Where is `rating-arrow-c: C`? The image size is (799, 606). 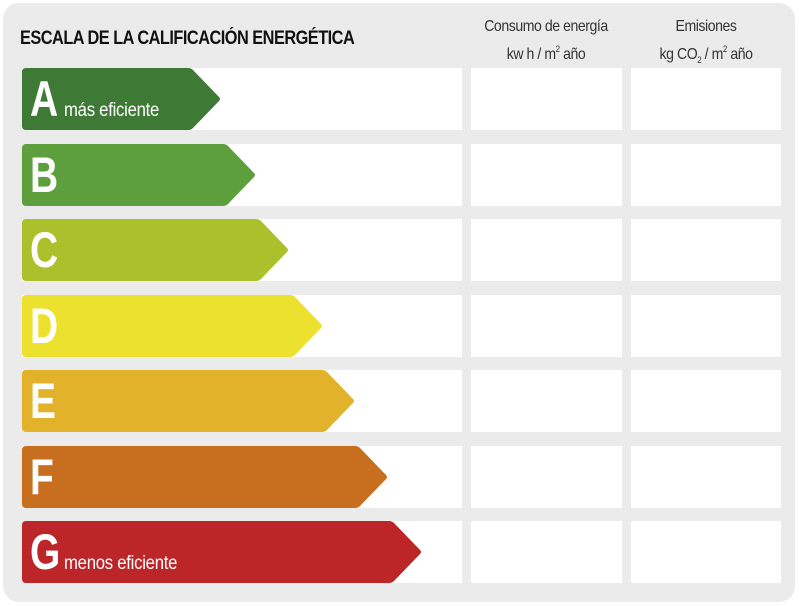
rating-arrow-c: C is located at coordinates (155, 250).